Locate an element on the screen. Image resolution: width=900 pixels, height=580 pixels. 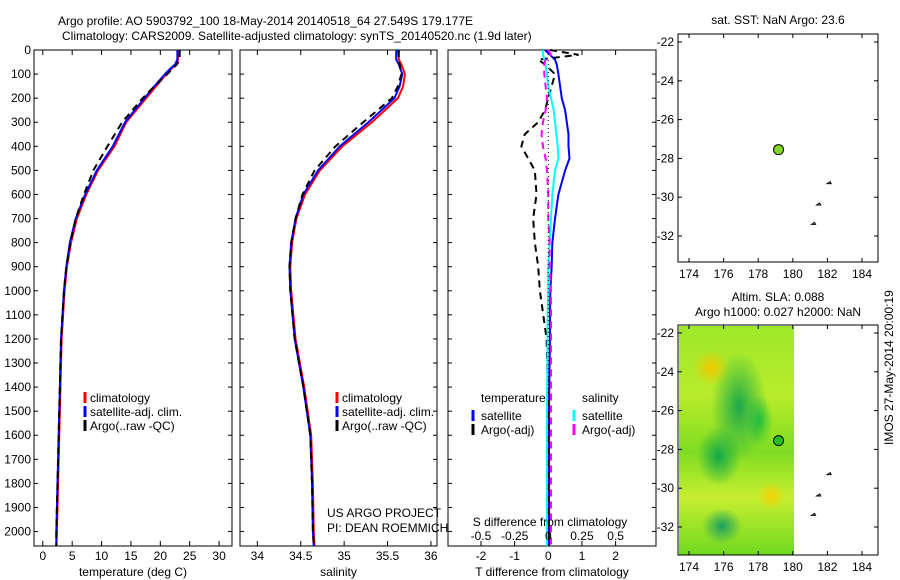
y-tick-label: 200 is located at coordinates (21, 98).